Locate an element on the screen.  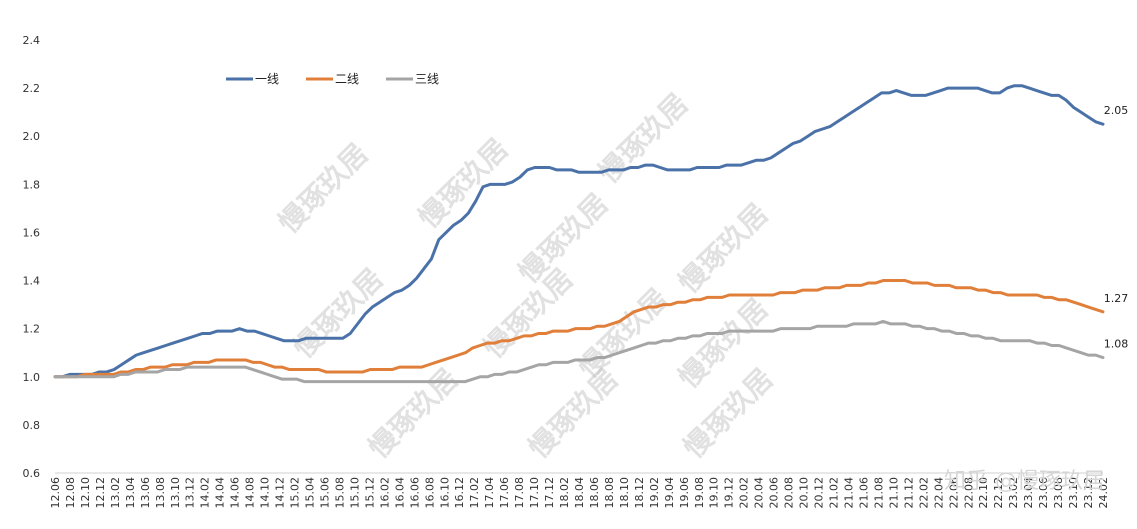
x-tick-label: 21.12 is located at coordinates (908, 493).